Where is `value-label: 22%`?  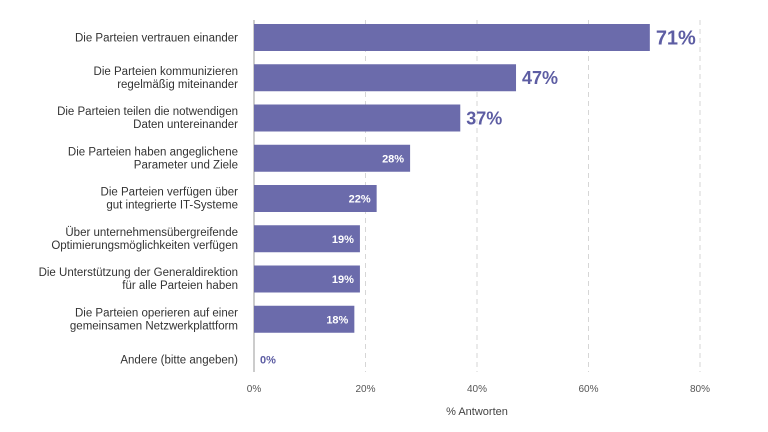 value-label: 22% is located at coordinates (360, 200).